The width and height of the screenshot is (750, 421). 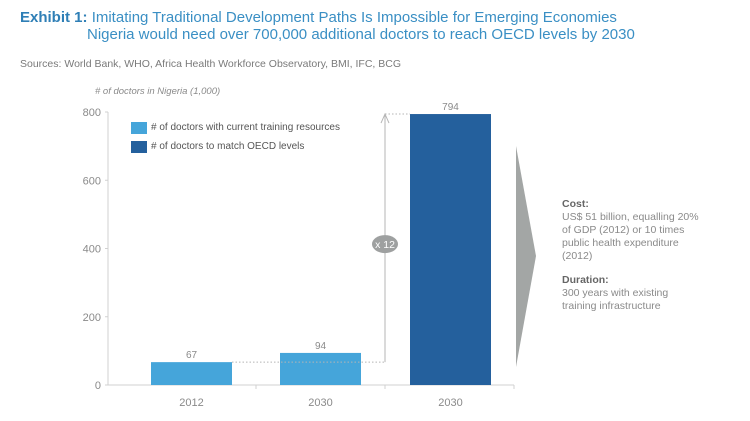 I want to click on legend-item-oecd: # of doctors to match OECD levels, so click(x=235, y=146).